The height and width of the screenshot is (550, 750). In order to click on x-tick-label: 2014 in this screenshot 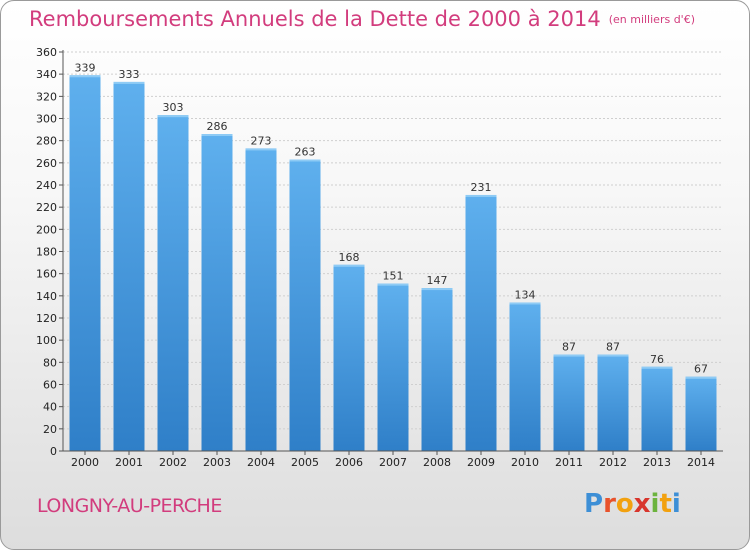, I will do `click(701, 462)`.